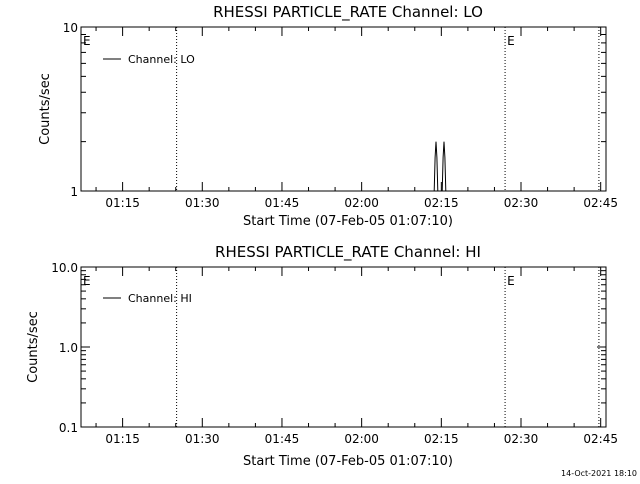 Image resolution: width=640 pixels, height=484 pixels. What do you see at coordinates (599, 473) in the screenshot?
I see `timestamp-footer: 14-Oct-2021 18:10` at bounding box center [599, 473].